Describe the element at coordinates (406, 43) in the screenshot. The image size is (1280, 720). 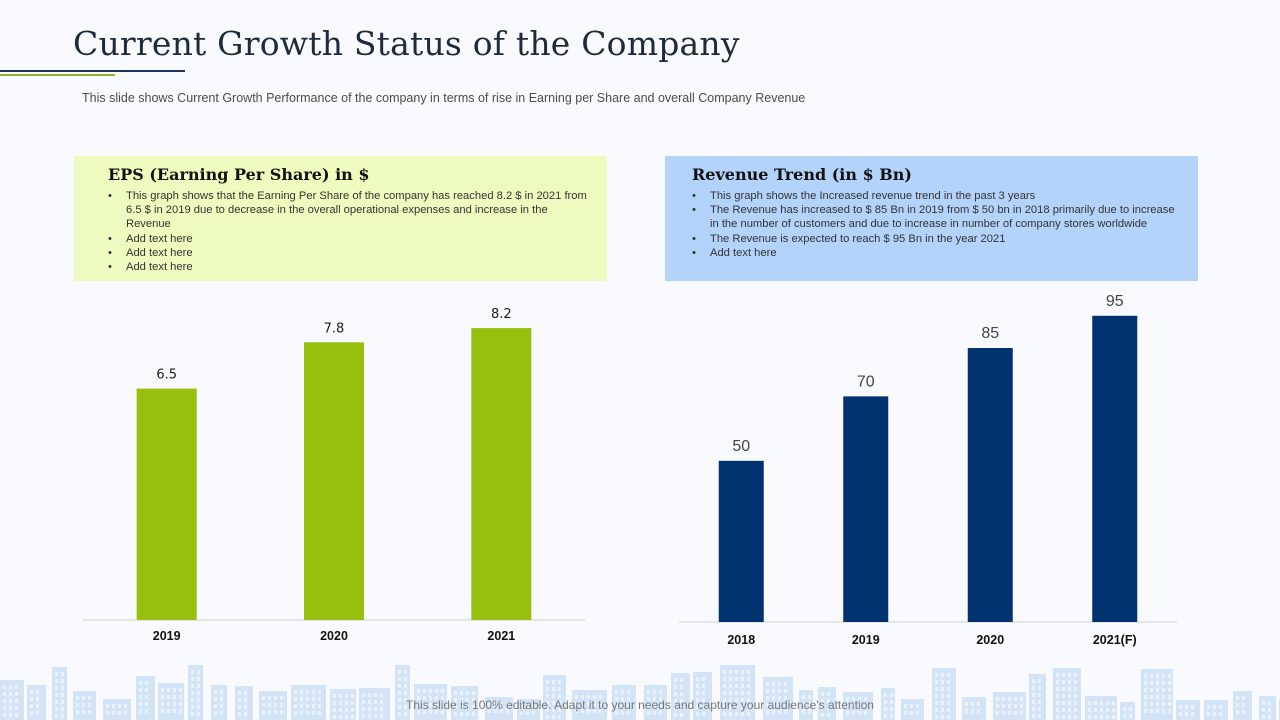
I see `page-title: Current Growth Status of the Company` at that location.